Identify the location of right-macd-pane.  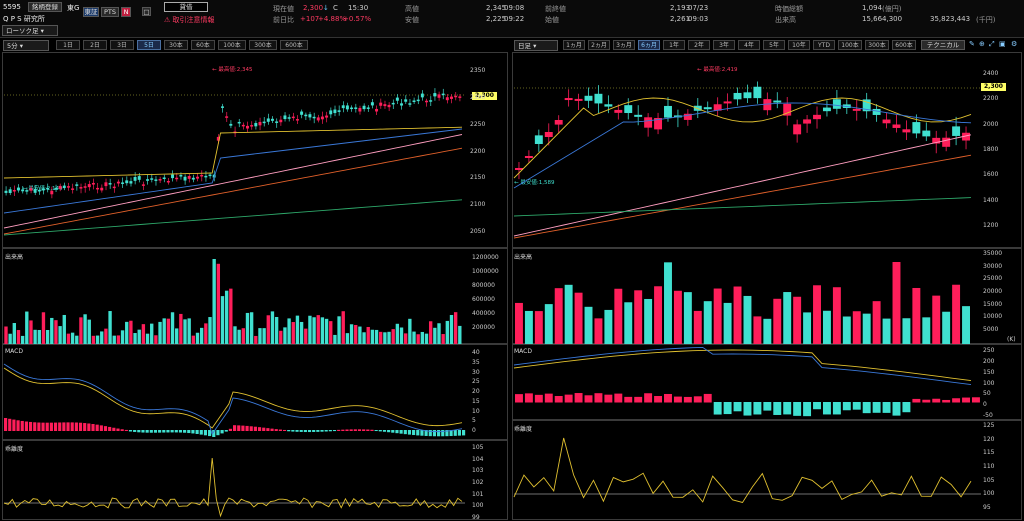
(767, 382).